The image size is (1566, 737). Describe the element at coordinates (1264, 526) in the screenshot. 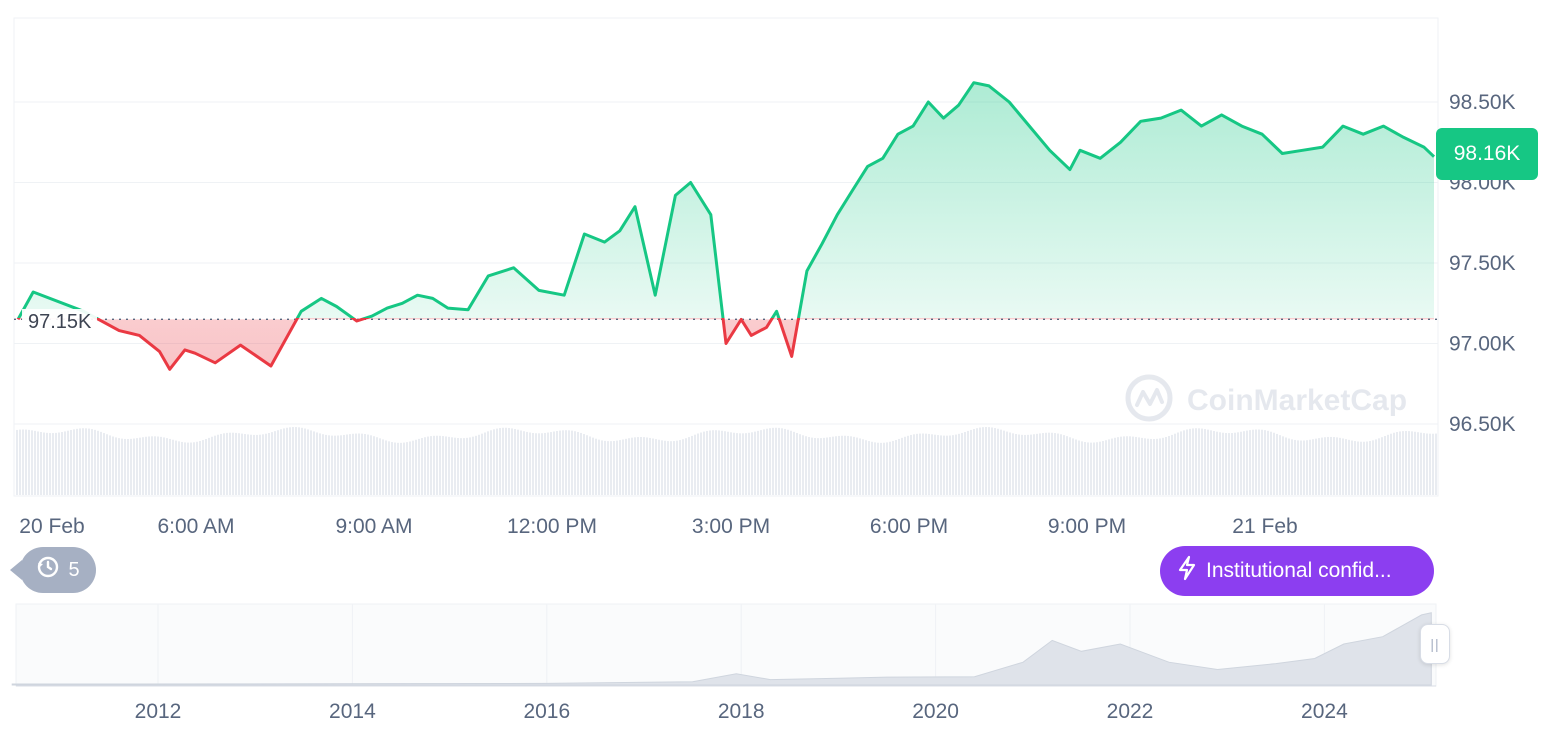

I see `x-tick-label: 21 Feb` at that location.